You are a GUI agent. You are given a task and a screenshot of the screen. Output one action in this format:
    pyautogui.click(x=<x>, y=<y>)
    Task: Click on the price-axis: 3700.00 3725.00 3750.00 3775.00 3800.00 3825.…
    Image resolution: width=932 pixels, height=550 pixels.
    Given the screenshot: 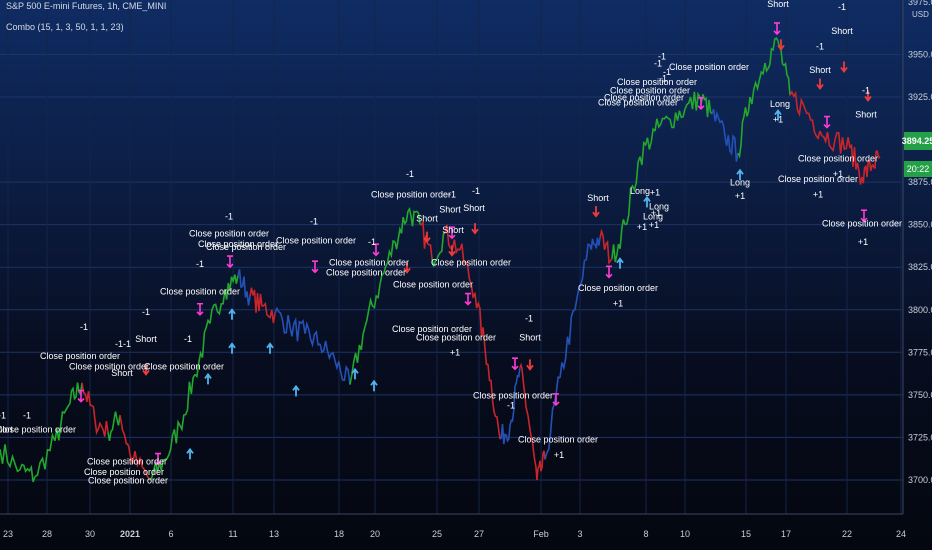 What is the action you would take?
    pyautogui.click(x=920, y=242)
    